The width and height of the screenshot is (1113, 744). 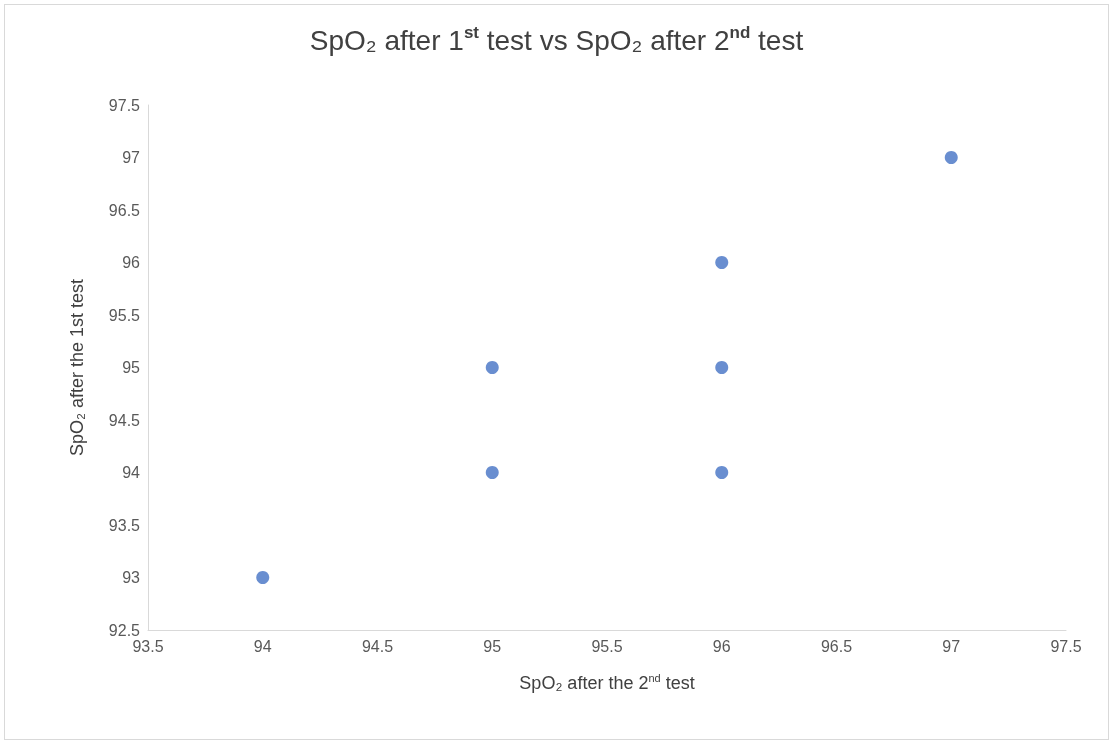 I want to click on x-tick-label: 97.5, so click(x=1066, y=646).